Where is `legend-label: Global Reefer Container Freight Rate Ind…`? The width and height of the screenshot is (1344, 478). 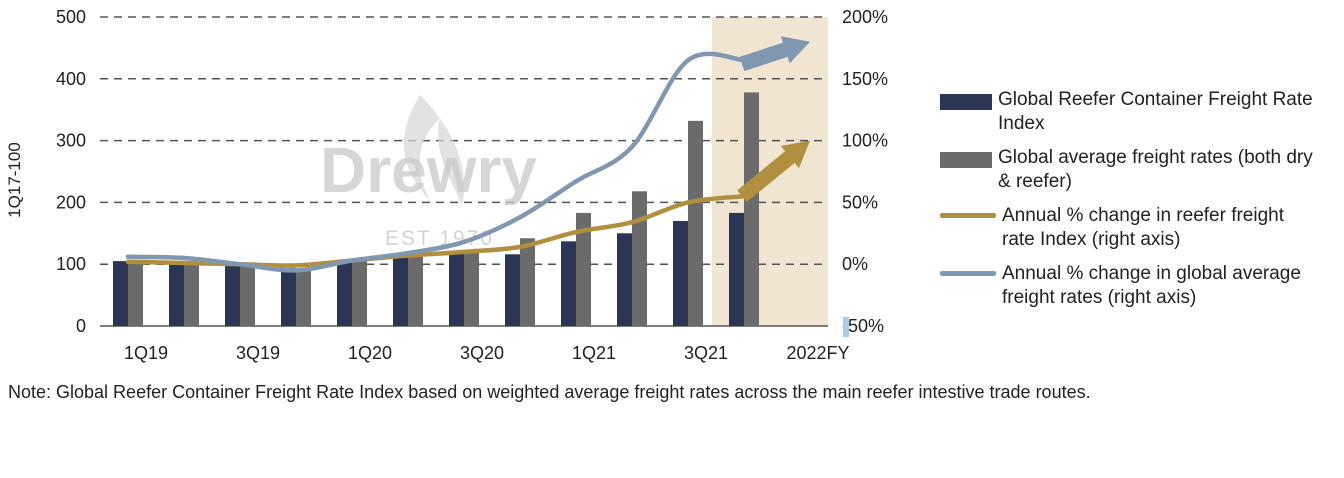
legend-label: Global Reefer Container Freight Rate Ind… is located at coordinates (1155, 111).